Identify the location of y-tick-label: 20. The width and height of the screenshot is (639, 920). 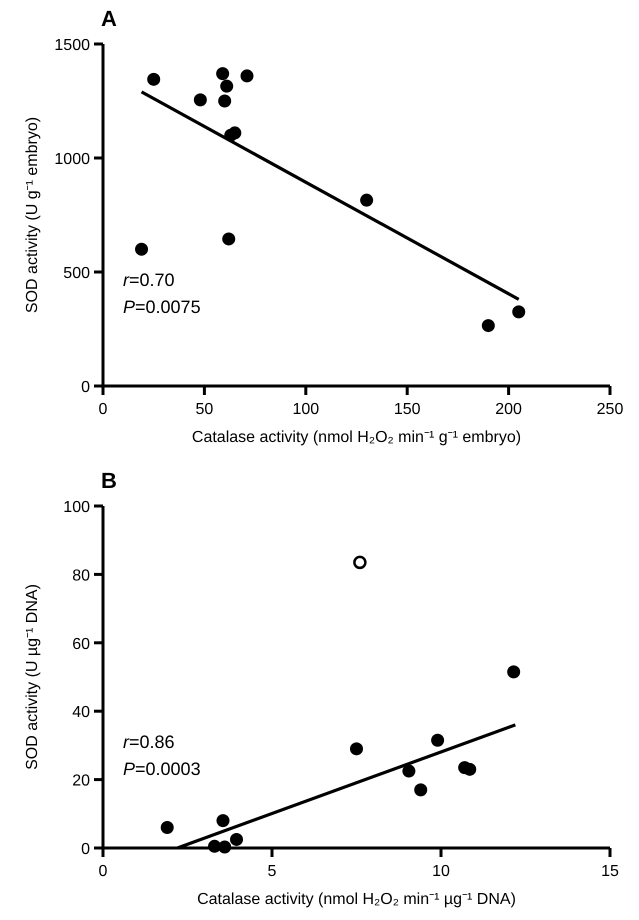
(81, 781).